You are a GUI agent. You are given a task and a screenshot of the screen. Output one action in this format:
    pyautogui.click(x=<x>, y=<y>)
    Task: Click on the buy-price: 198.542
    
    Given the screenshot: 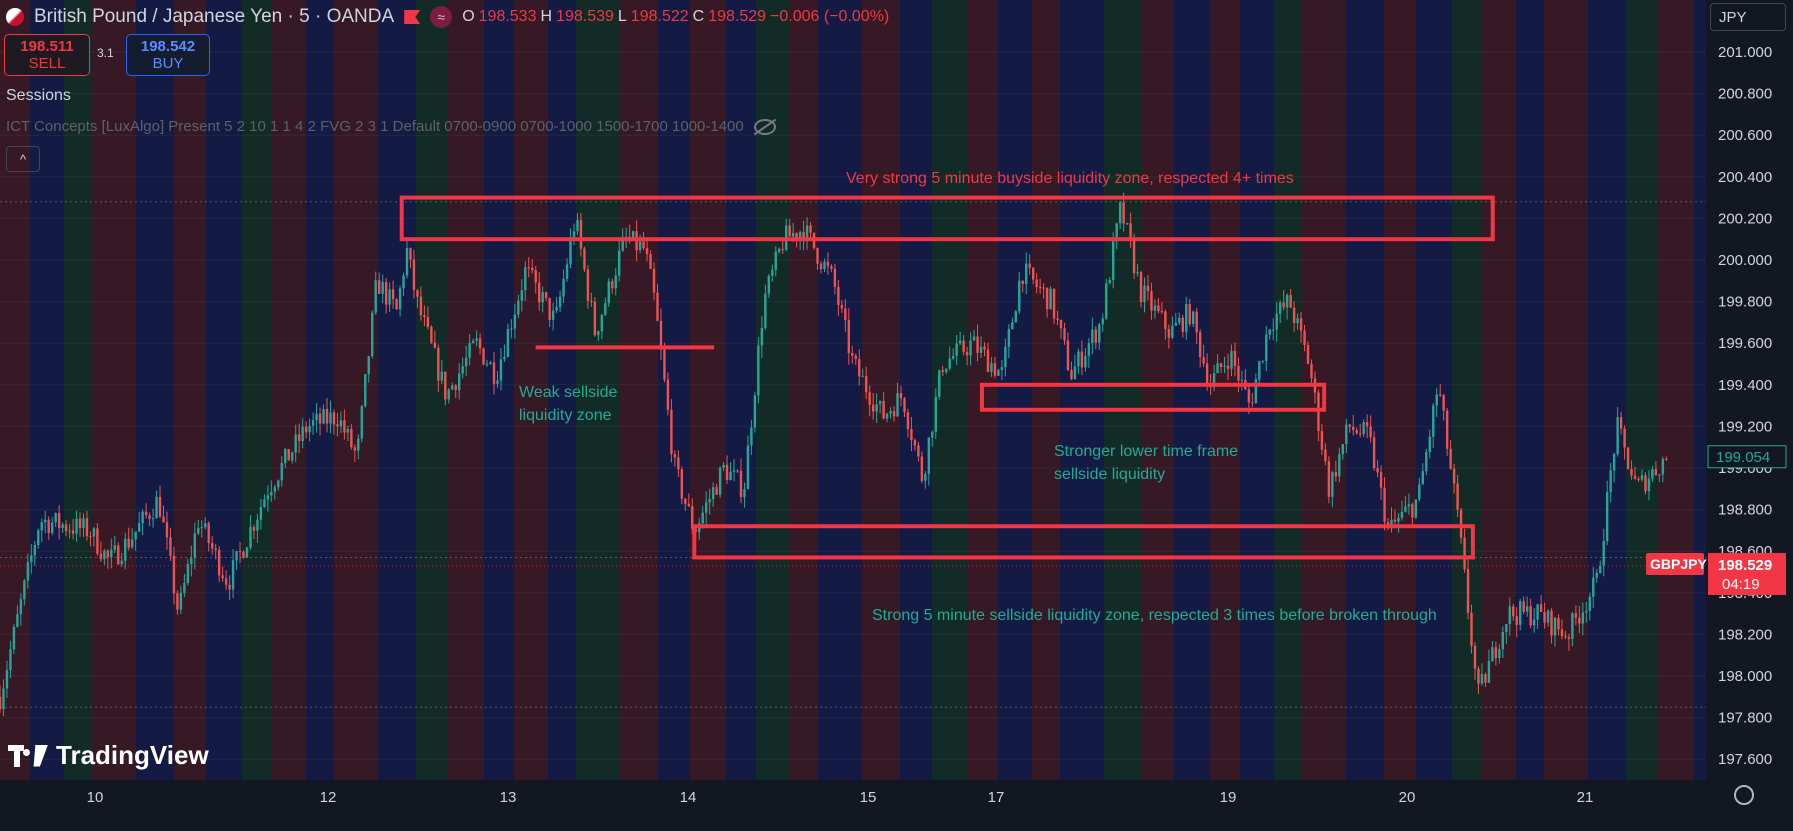 What is the action you would take?
    pyautogui.click(x=168, y=46)
    